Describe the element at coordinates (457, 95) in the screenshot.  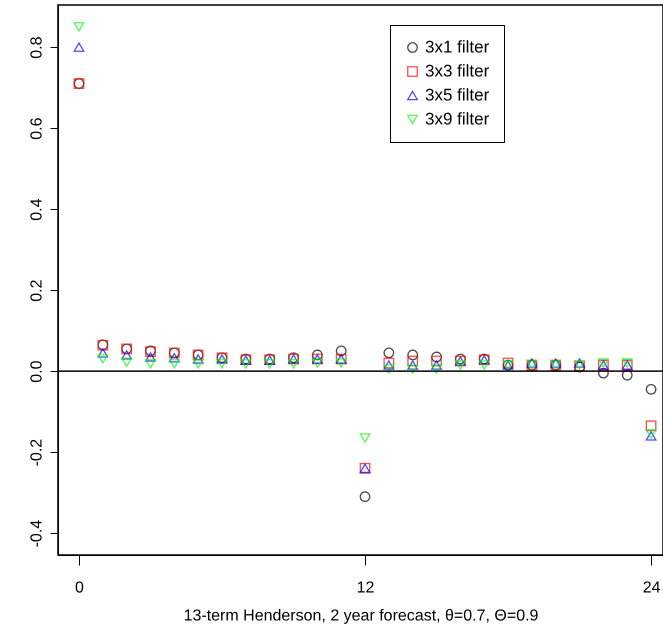
I see `legend-label: 3x5 filter` at that location.